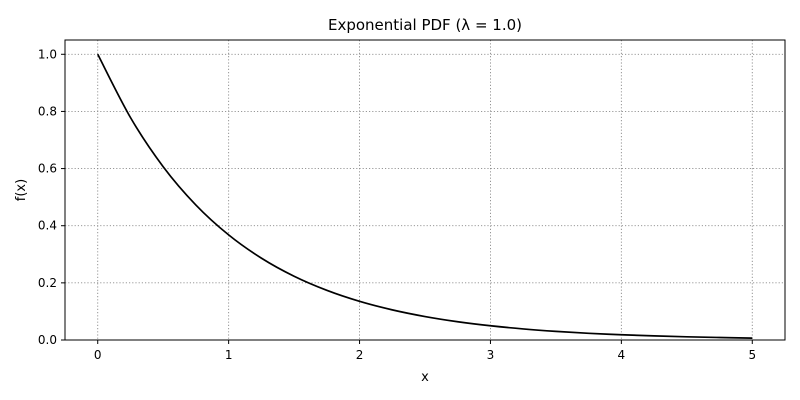 The image size is (800, 400). Describe the element at coordinates (47, 283) in the screenshot. I see `y-tick-label: 0.2` at that location.